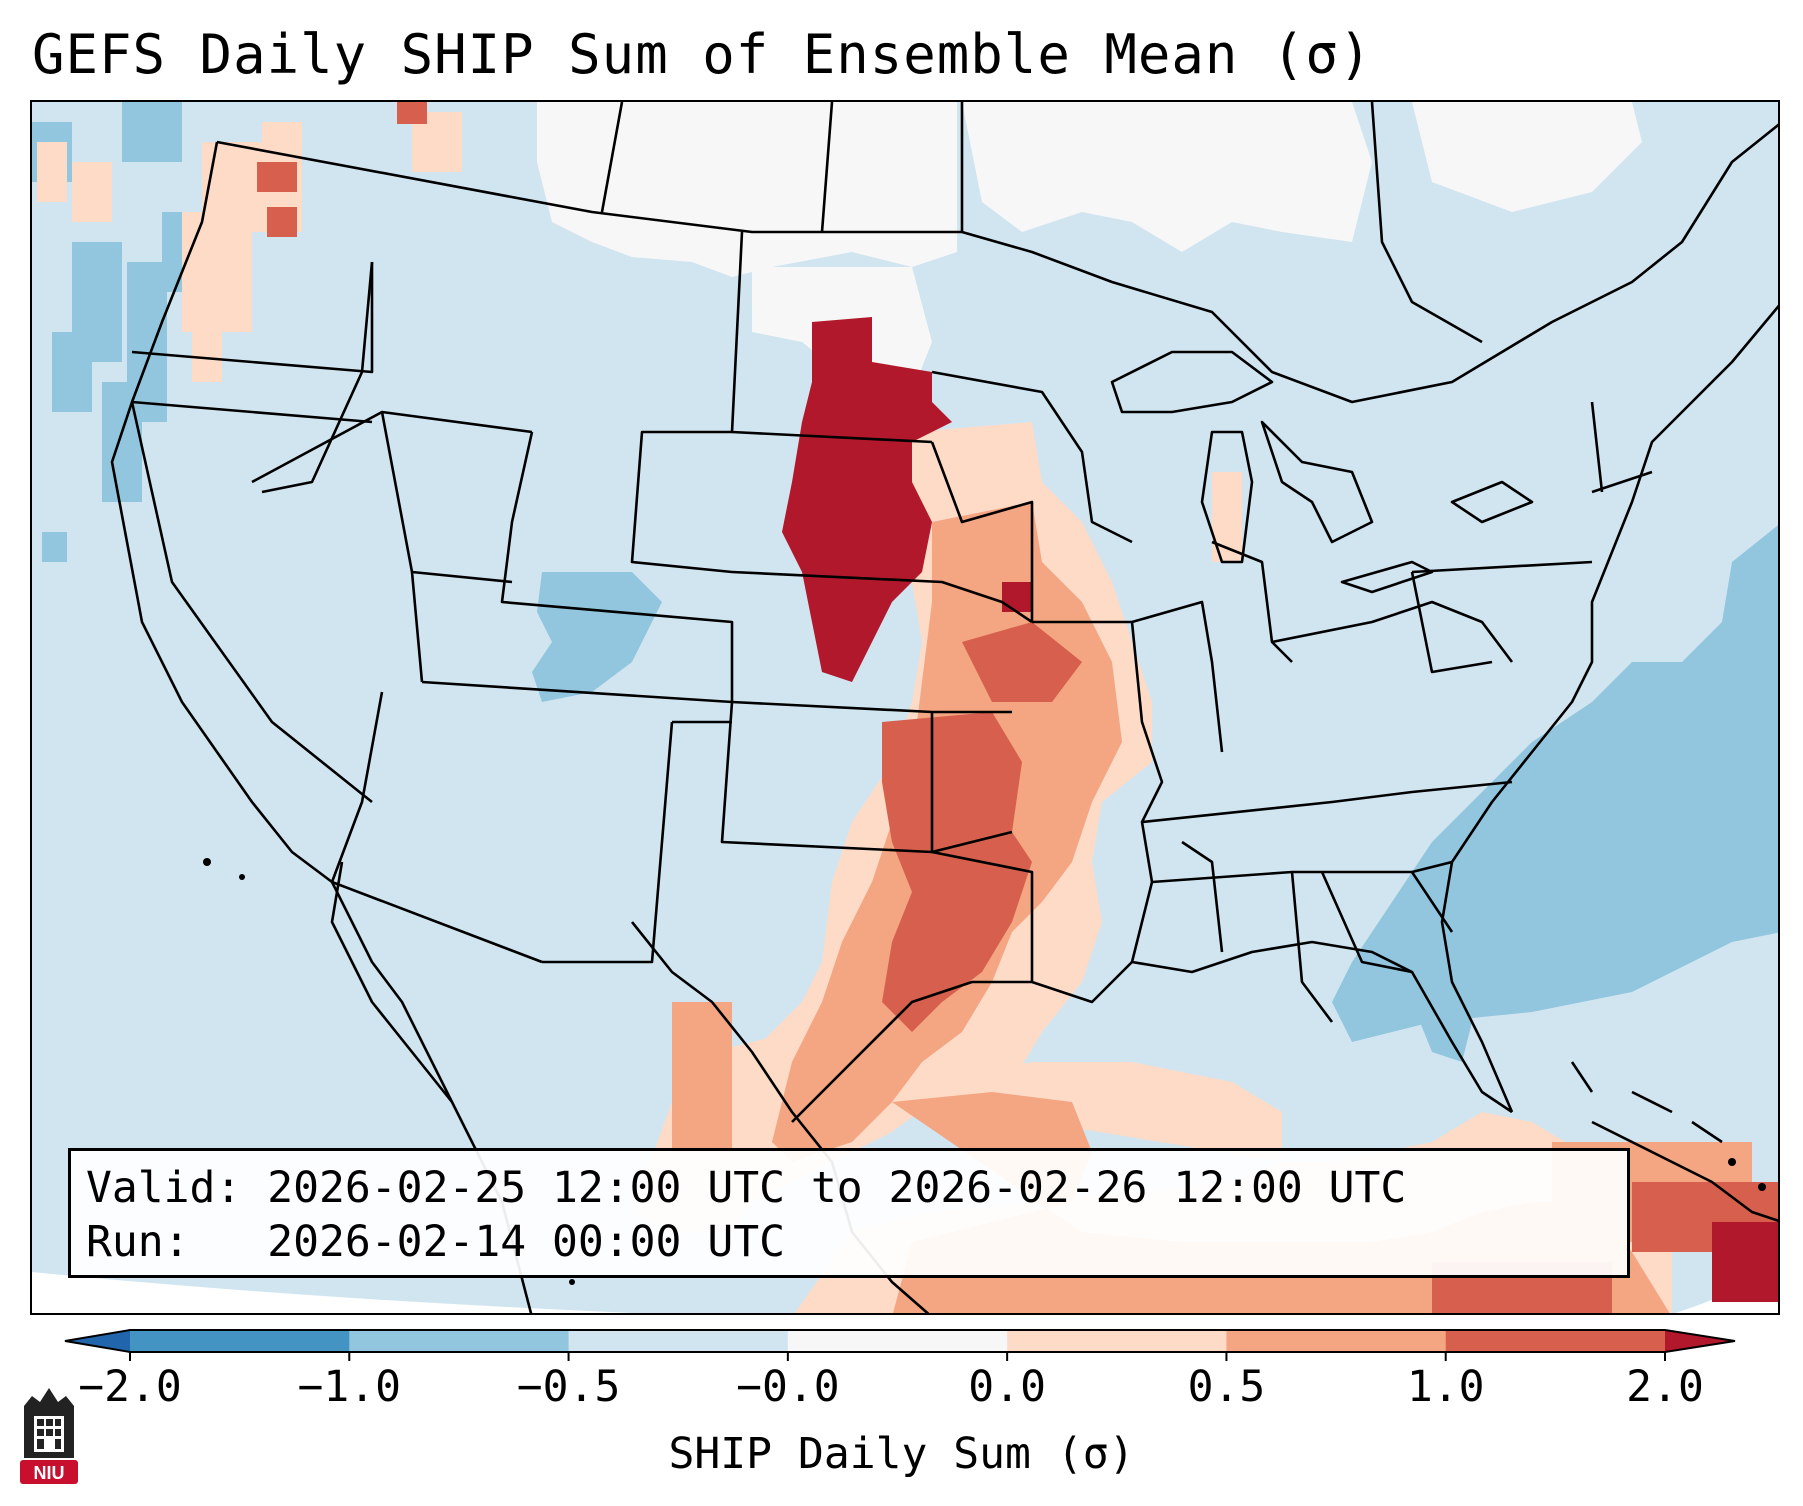 This screenshot has width=1803, height=1506. I want to click on colorbar-extend-high, so click(1700, 1341).